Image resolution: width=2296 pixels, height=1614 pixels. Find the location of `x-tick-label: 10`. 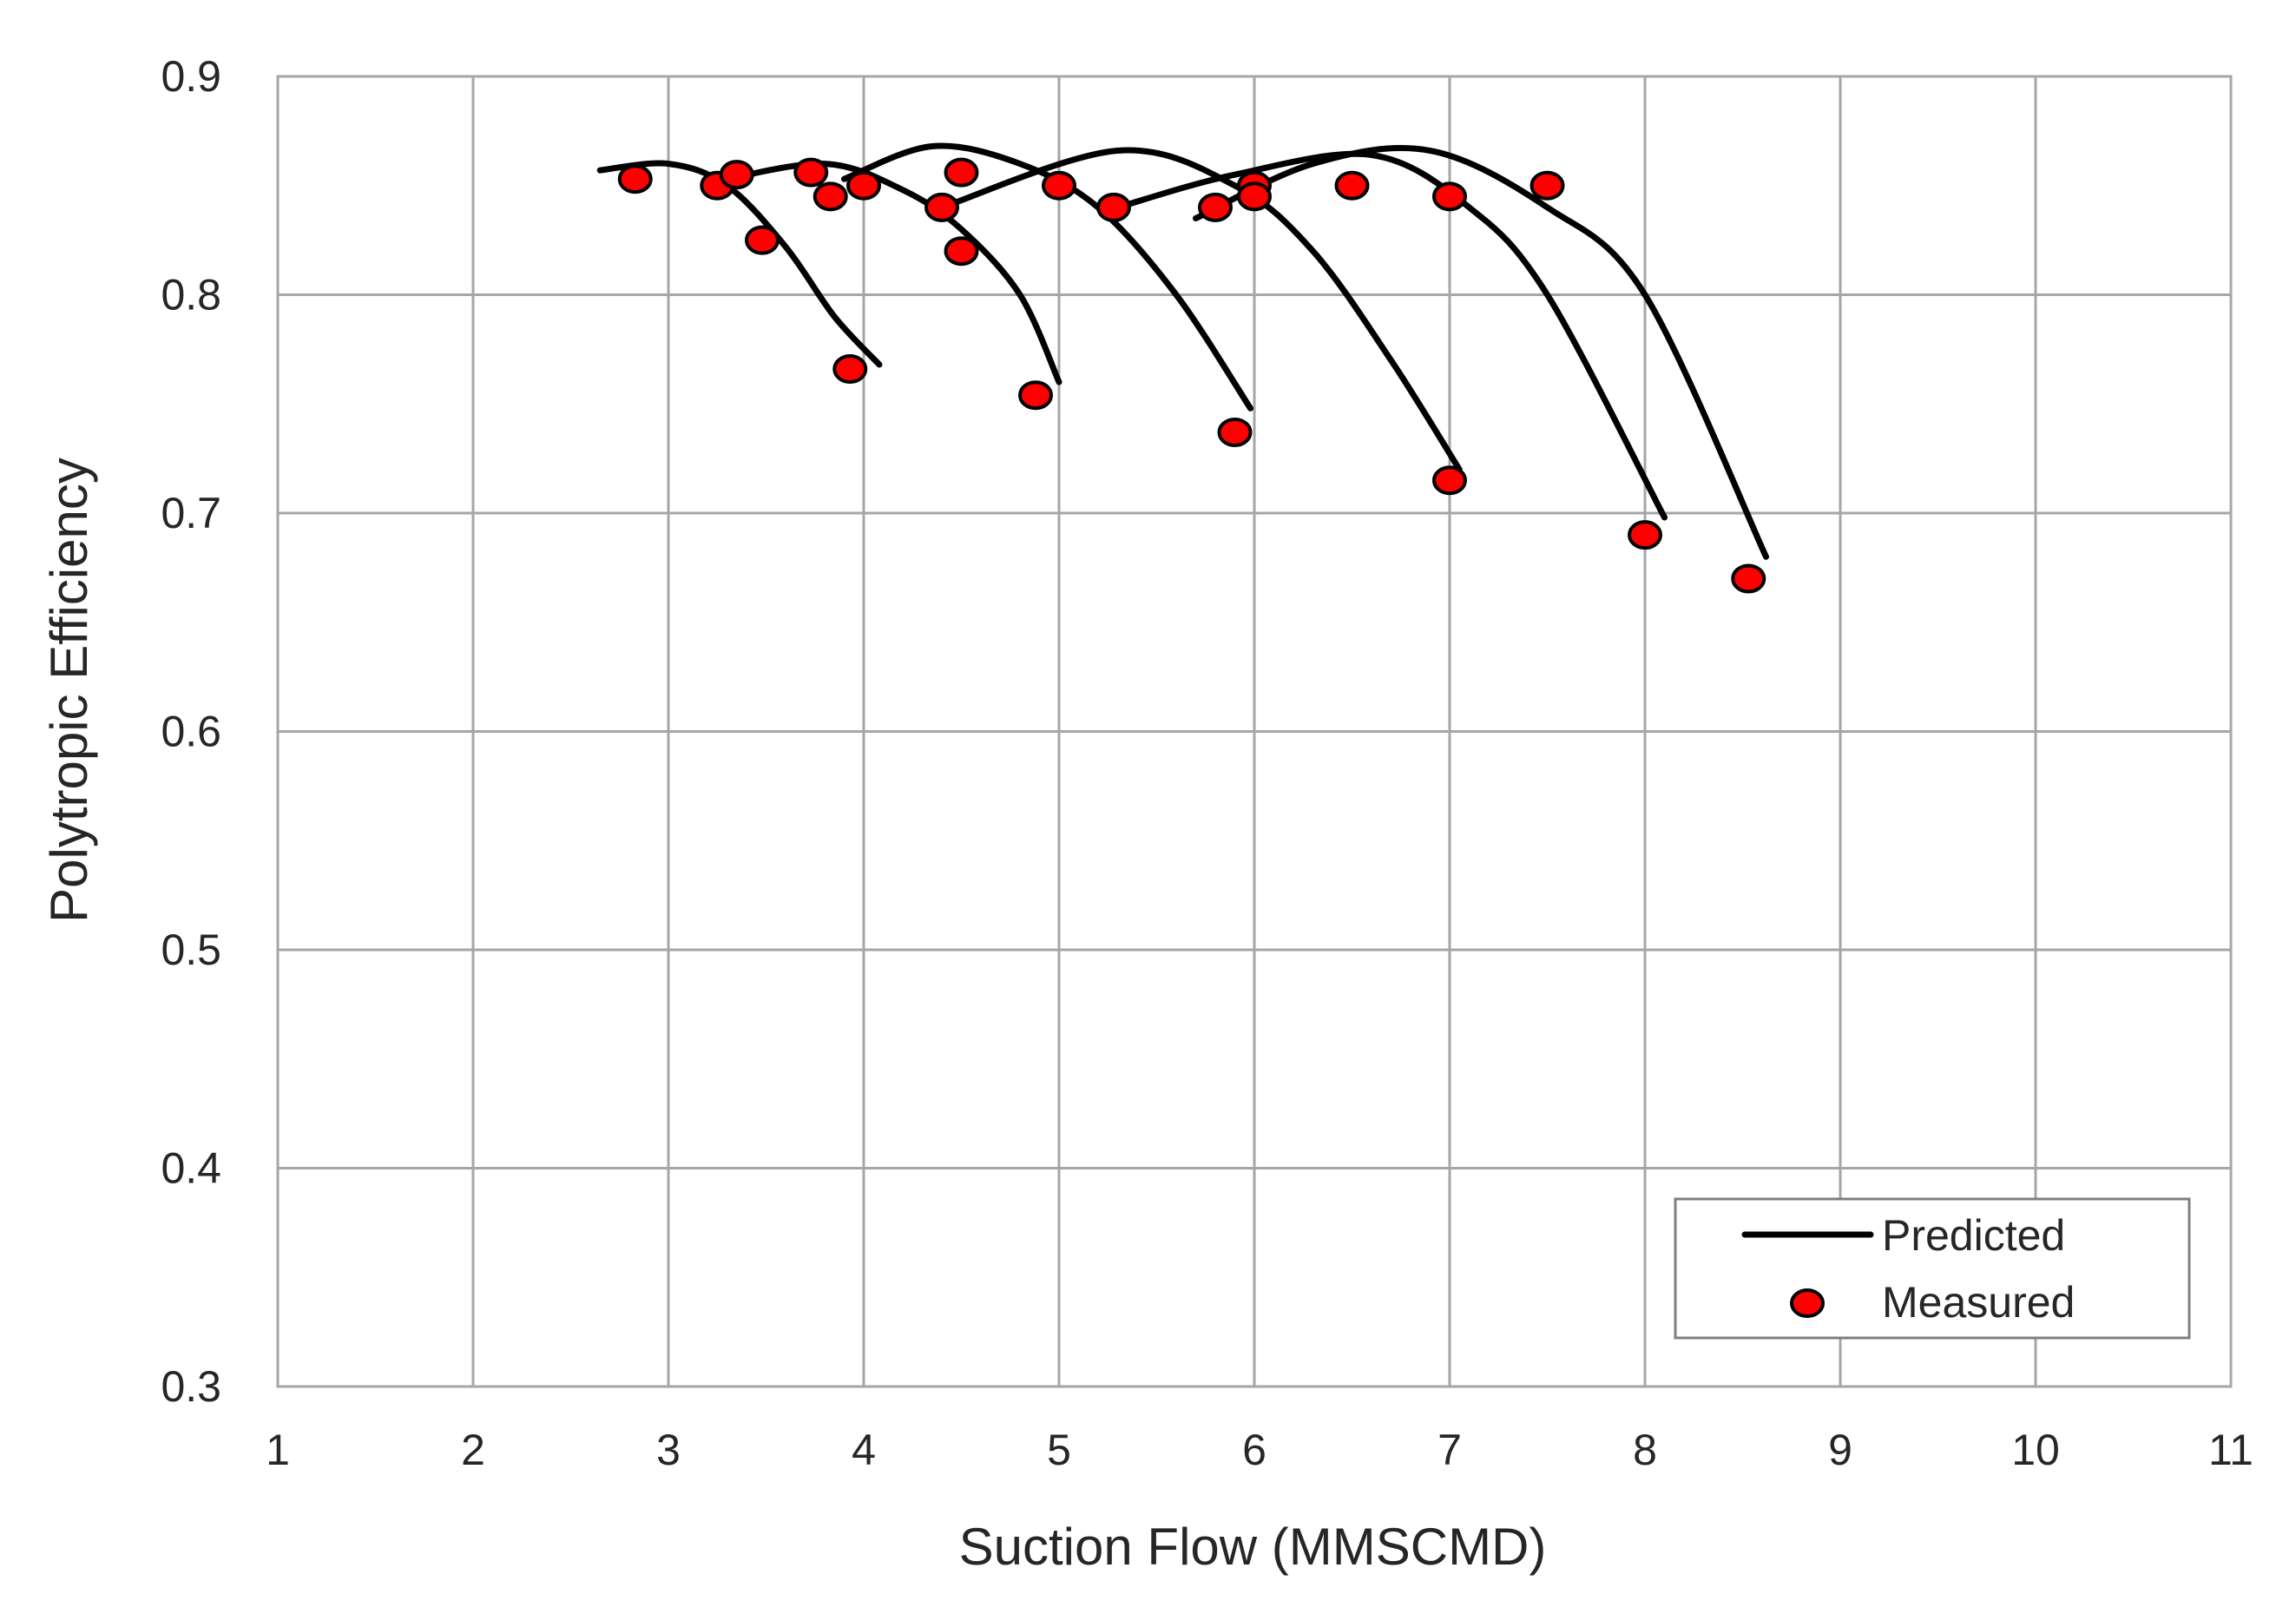

x-tick-label: 10 is located at coordinates (2036, 1450).